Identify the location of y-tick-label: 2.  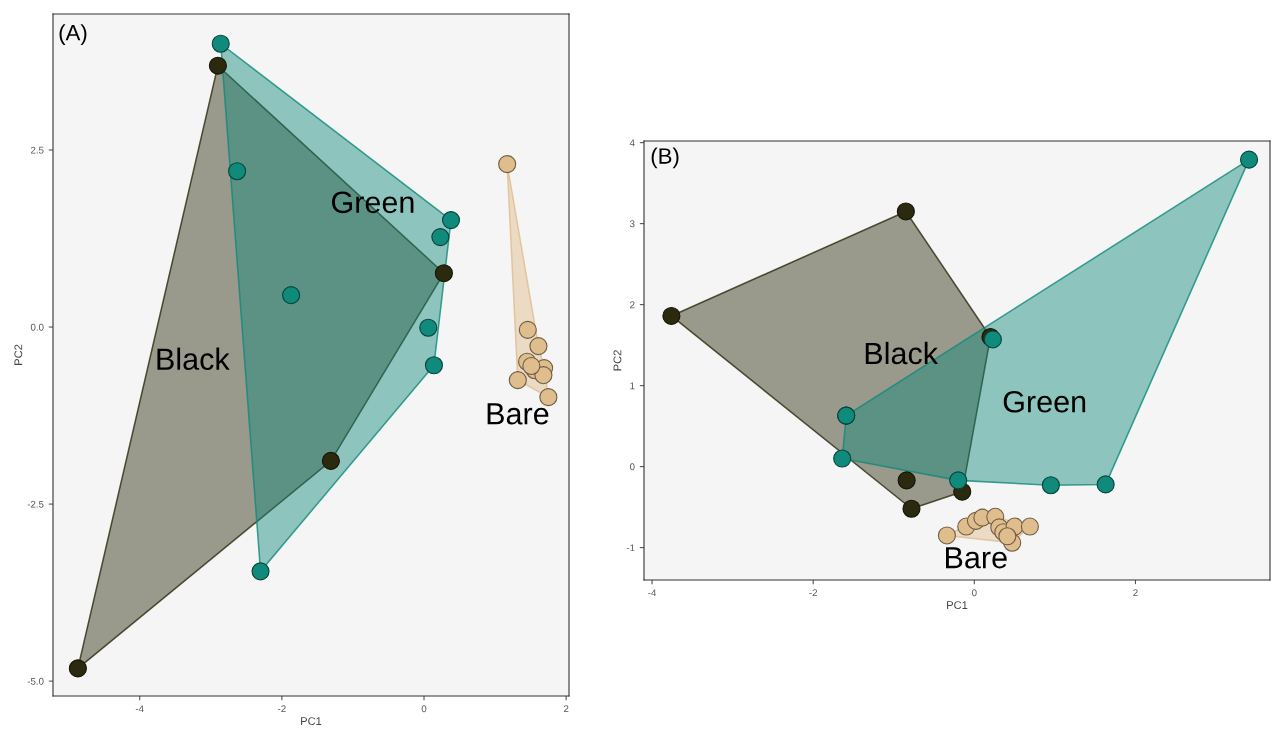
(632, 305).